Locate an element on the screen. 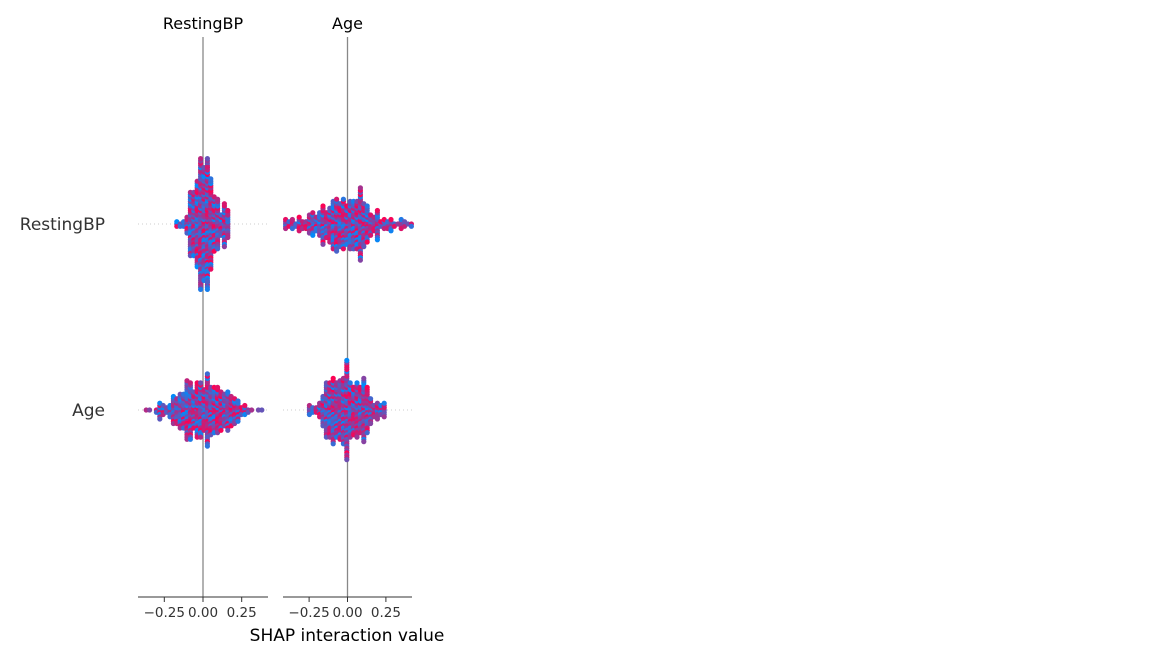 The width and height of the screenshot is (1150, 660). row-label: RestingBP is located at coordinates (62, 225).